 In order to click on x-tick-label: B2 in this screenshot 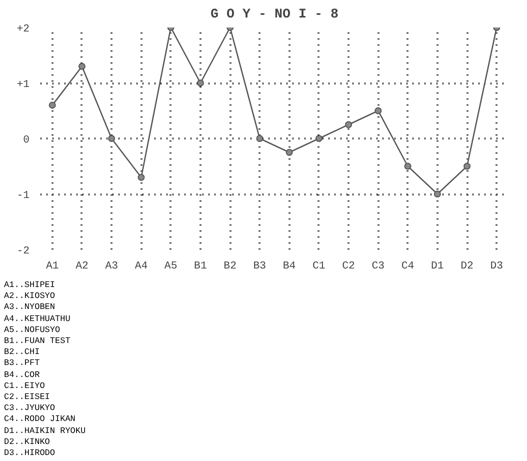, I will do `click(230, 266)`.